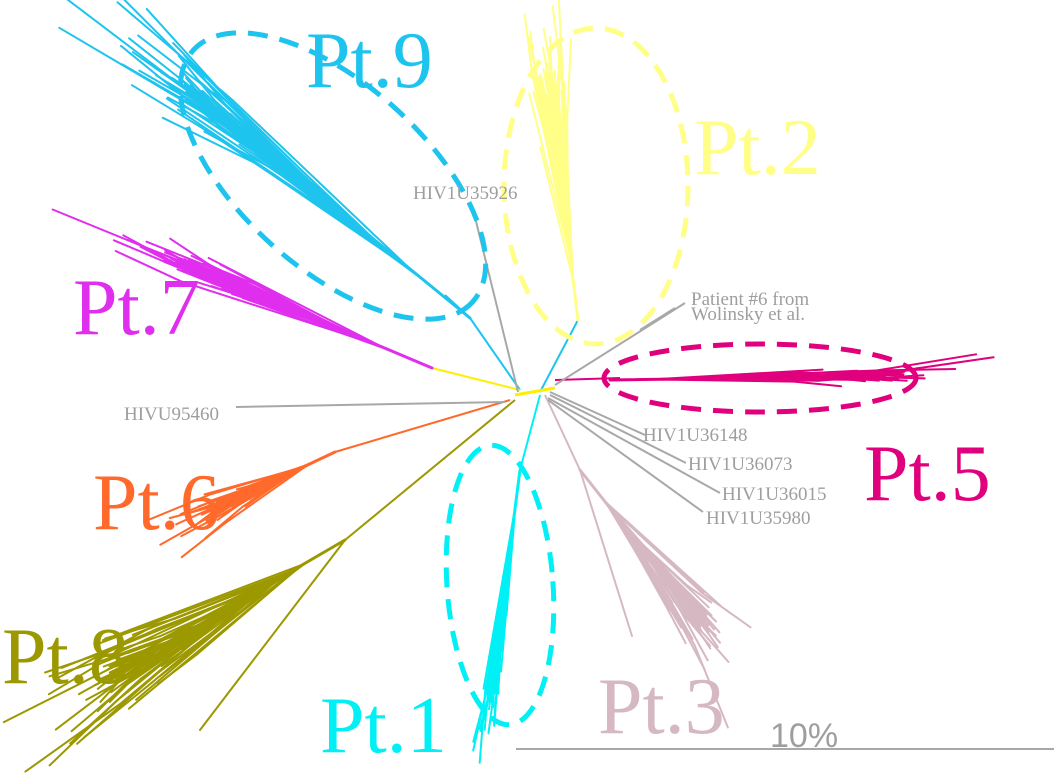 Image resolution: width=1056 pixels, height=780 pixels. I want to click on cluster-label-pt3: Pt.3, so click(661, 707).